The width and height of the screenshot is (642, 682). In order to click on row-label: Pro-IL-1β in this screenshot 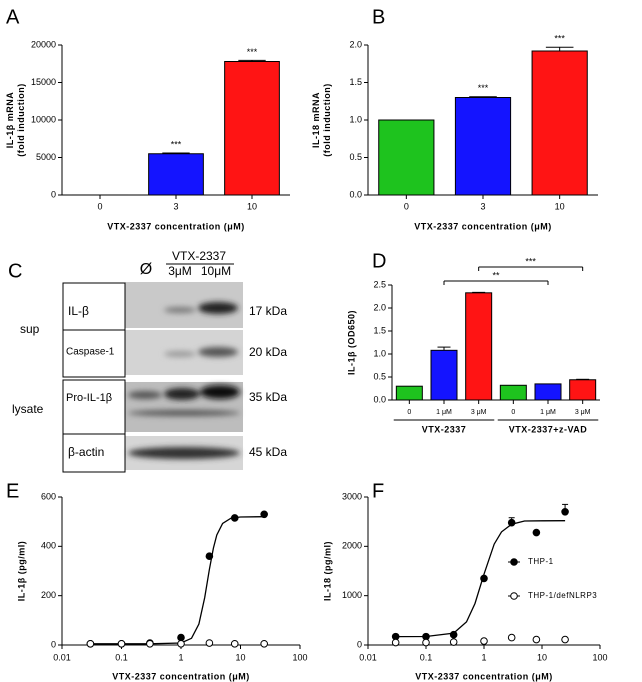, I will do `click(89, 398)`.